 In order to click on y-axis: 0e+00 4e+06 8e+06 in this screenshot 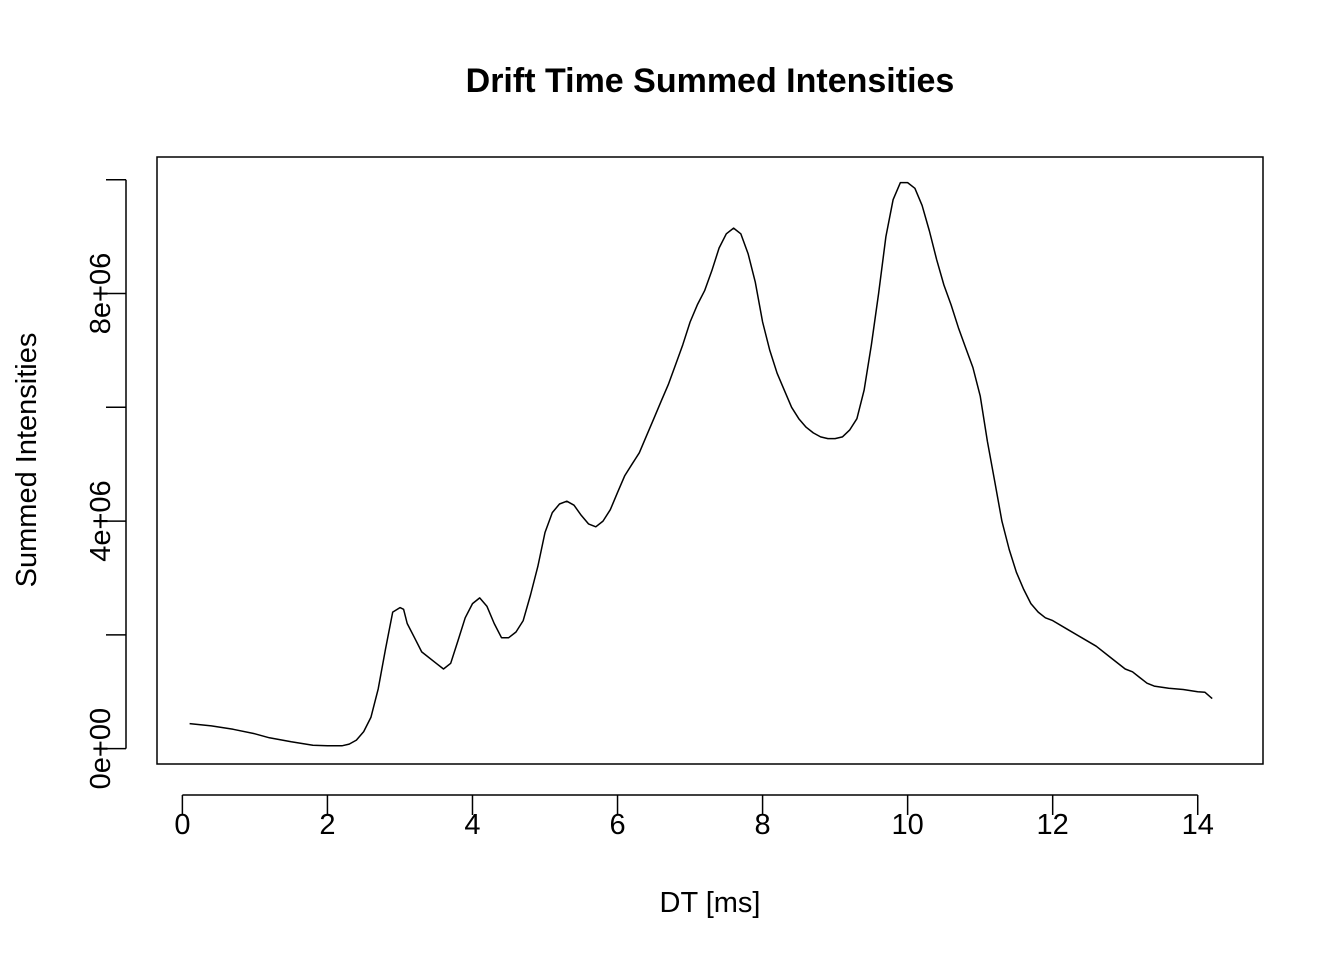, I will do `click(106, 484)`.